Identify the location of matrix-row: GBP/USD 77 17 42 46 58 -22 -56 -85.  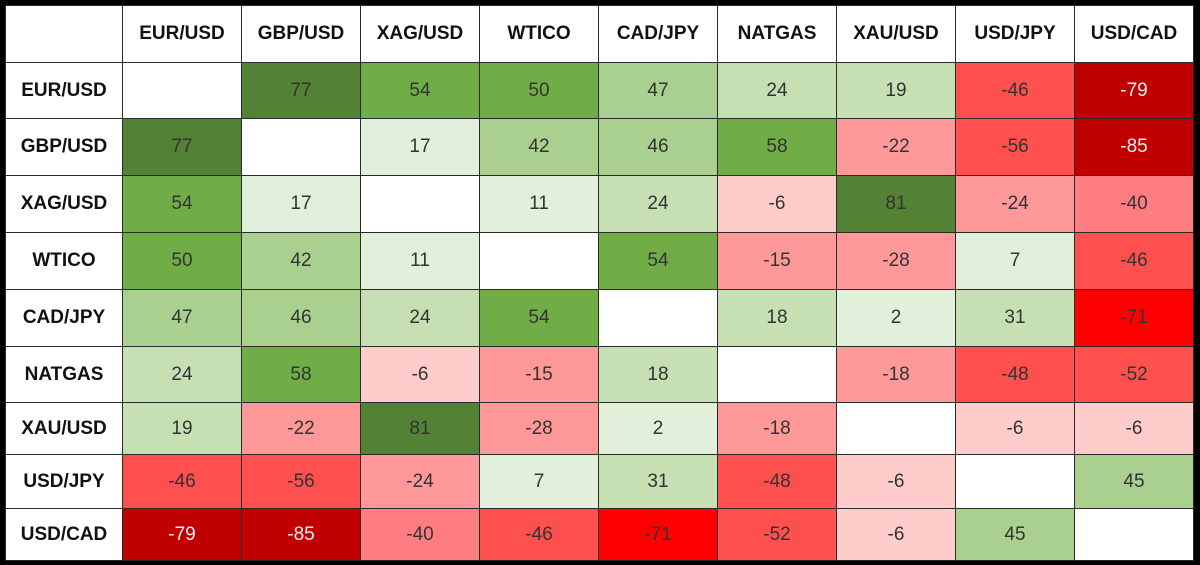
(599, 147).